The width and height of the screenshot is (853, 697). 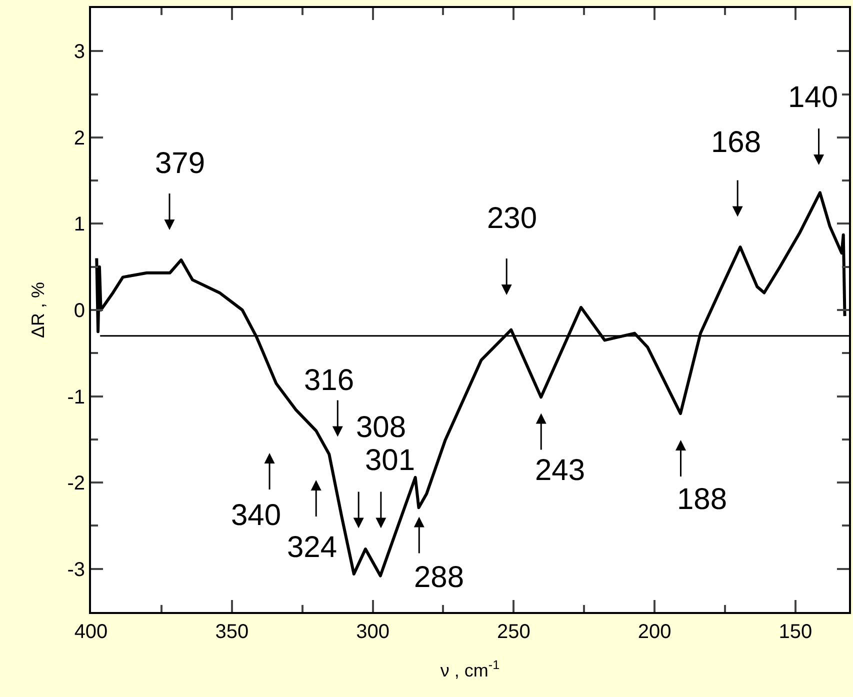 What do you see at coordinates (180, 163) in the screenshot?
I see `annotation: 379` at bounding box center [180, 163].